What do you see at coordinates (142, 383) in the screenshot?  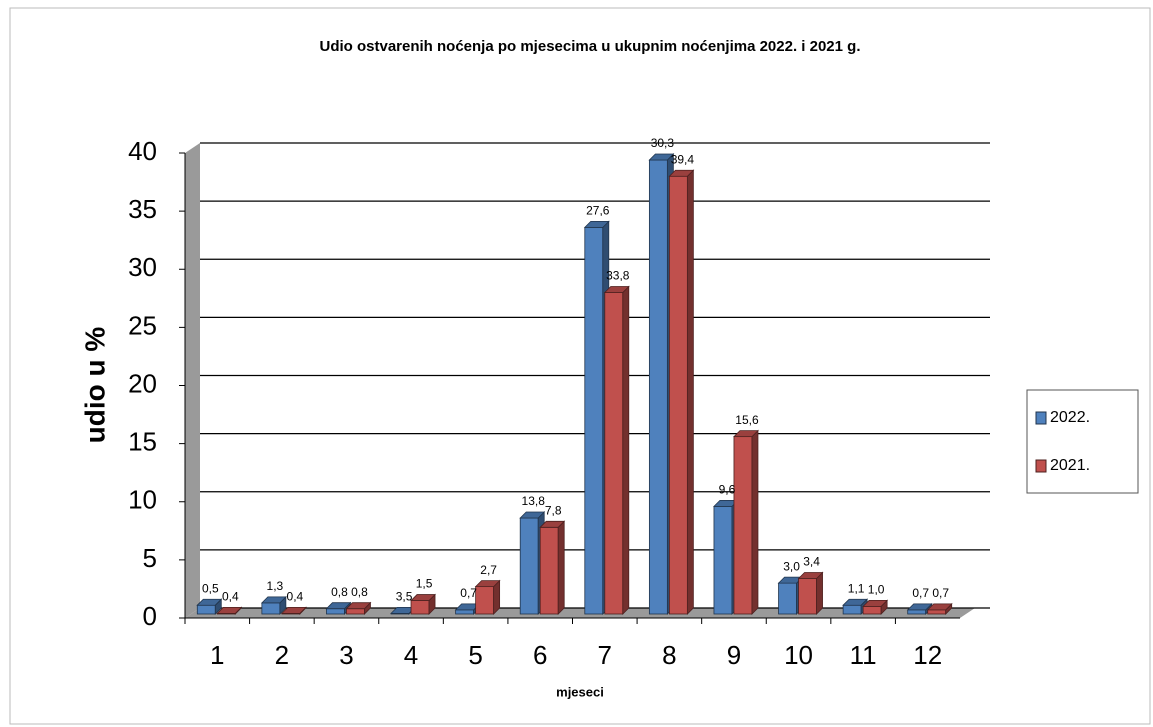 I see `y-tick-label: 20` at bounding box center [142, 383].